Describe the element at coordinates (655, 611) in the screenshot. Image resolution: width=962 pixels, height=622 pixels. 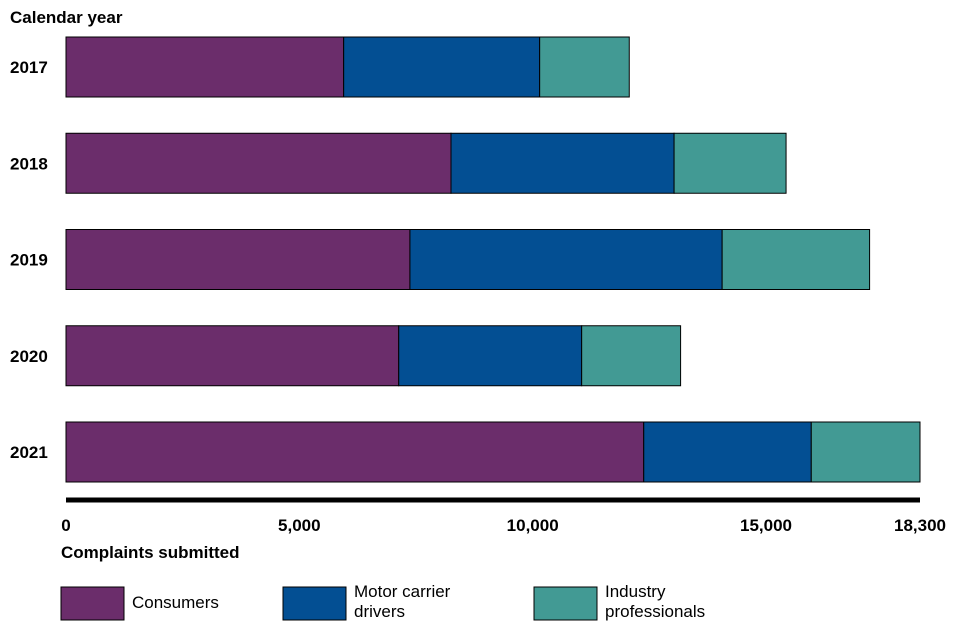
I see `legend-label: professionals` at that location.